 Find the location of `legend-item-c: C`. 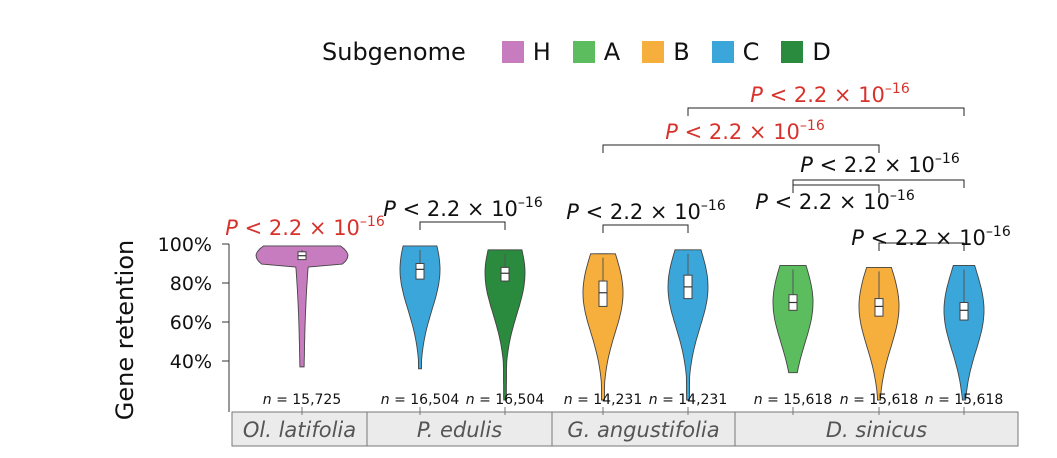

legend-item-c: C is located at coordinates (735, 52).